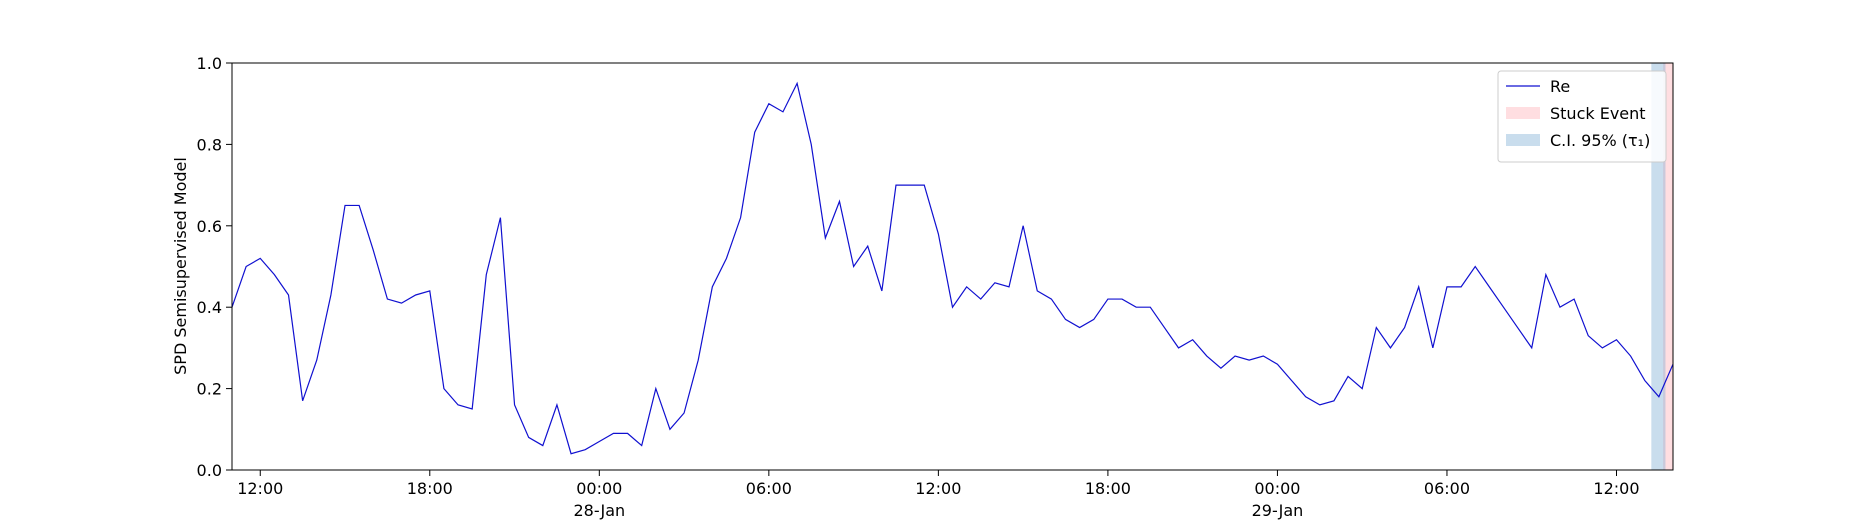  Describe the element at coordinates (209, 63) in the screenshot. I see `y-tick-label: 1.0` at that location.